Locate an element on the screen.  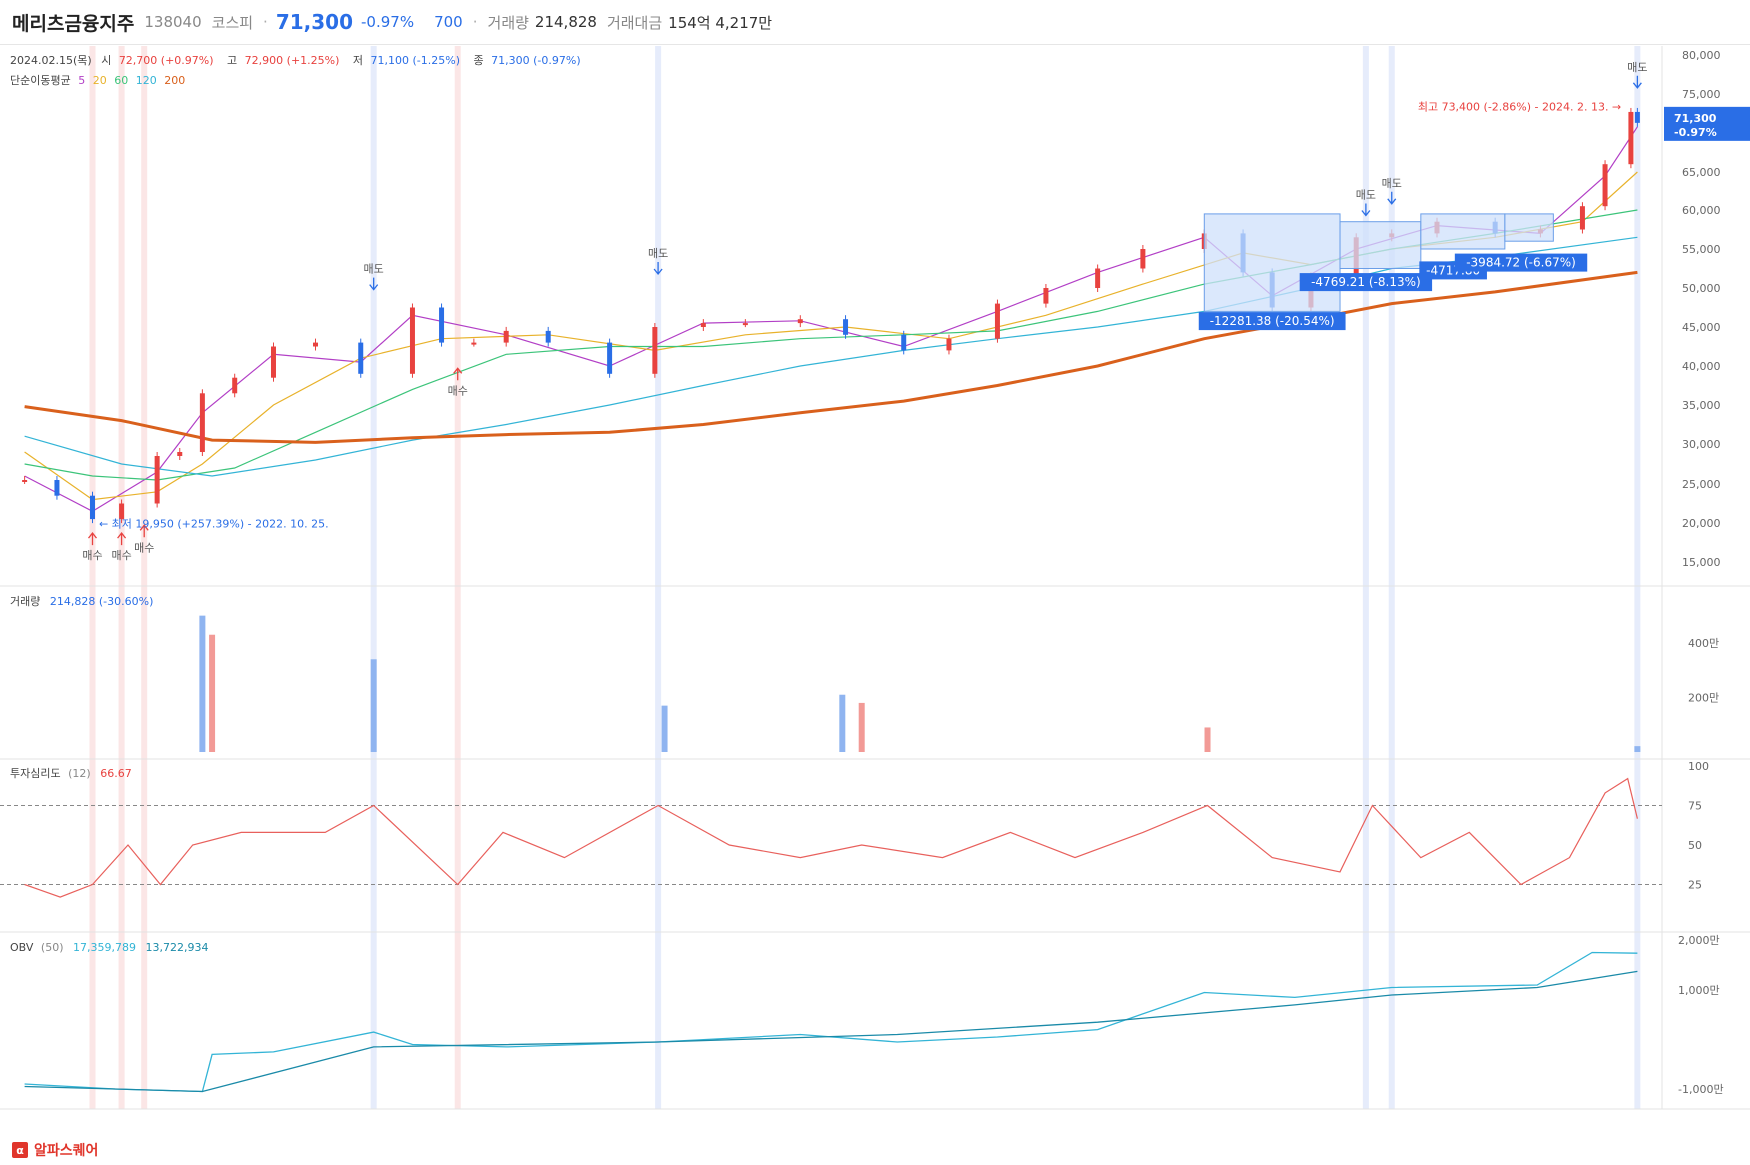
psy-axis-tick: 75 is located at coordinates (1695, 806).